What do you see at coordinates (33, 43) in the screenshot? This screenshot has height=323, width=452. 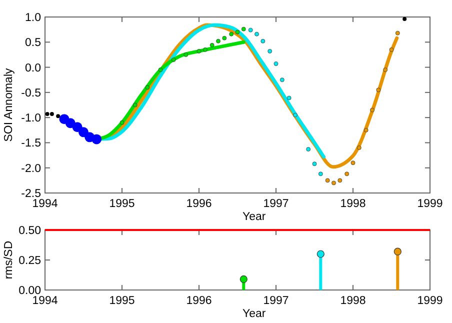 I see `y-tick-label: 0.5` at bounding box center [33, 43].